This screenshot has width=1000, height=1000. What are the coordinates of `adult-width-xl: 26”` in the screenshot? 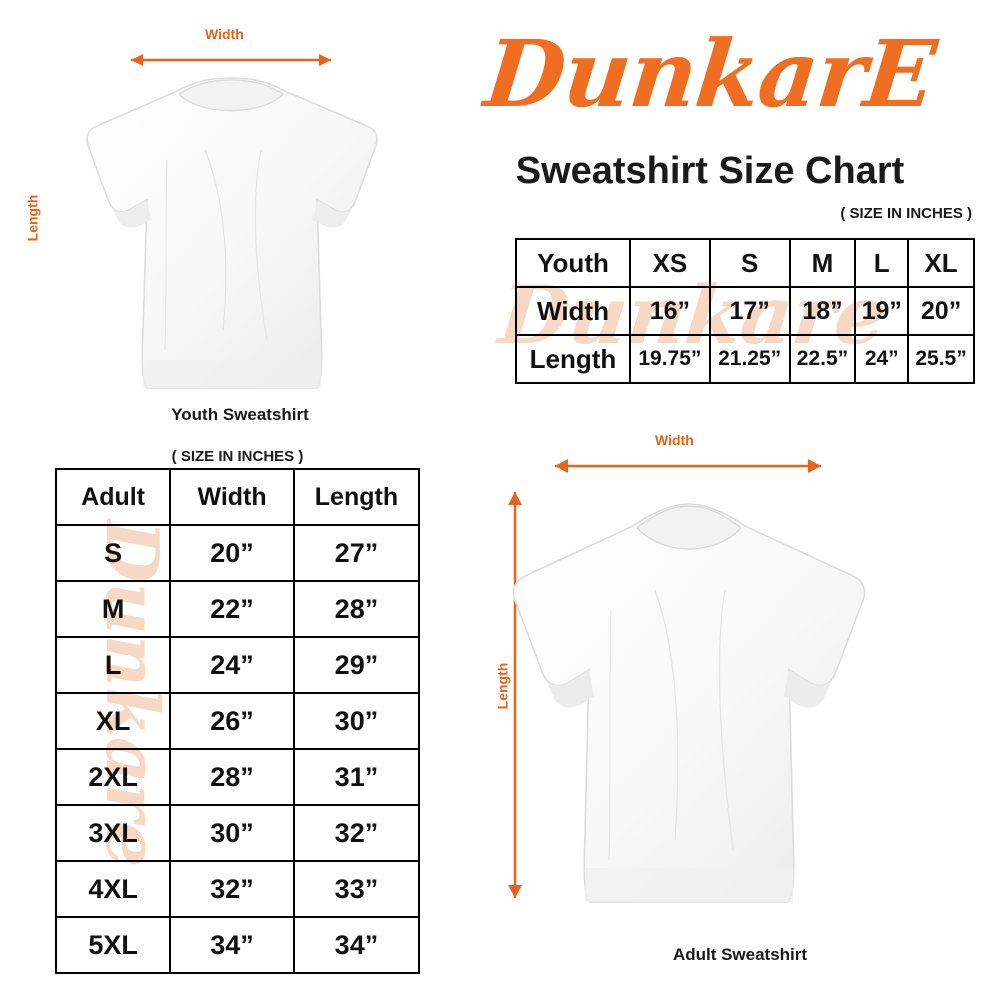 It's located at (232, 721).